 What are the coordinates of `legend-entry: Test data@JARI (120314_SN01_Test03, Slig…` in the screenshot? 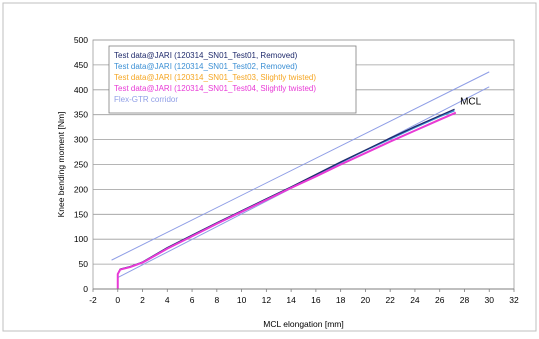 It's located at (215, 77).